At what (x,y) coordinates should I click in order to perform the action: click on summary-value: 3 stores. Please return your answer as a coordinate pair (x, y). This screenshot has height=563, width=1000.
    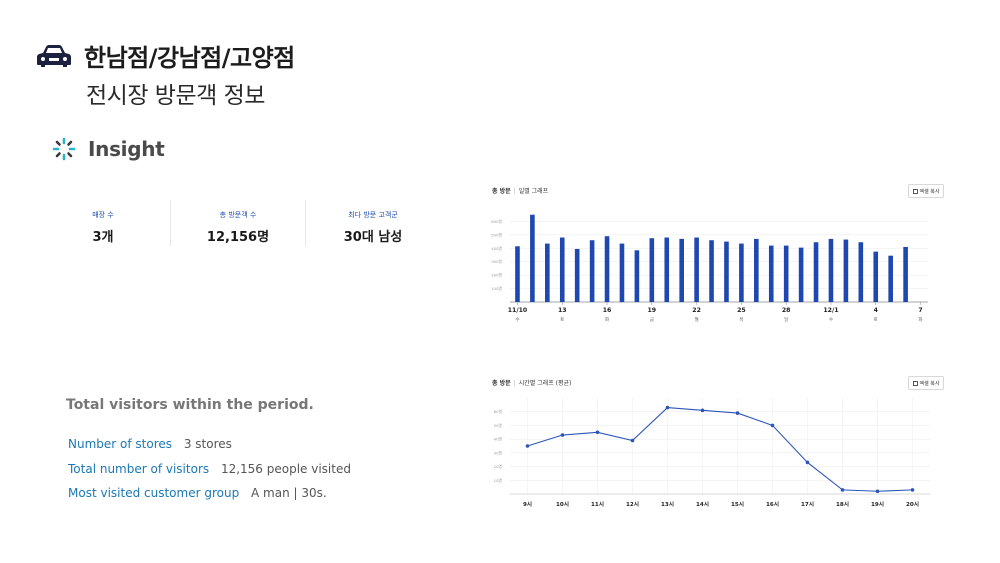
    Looking at the image, I should click on (207, 444).